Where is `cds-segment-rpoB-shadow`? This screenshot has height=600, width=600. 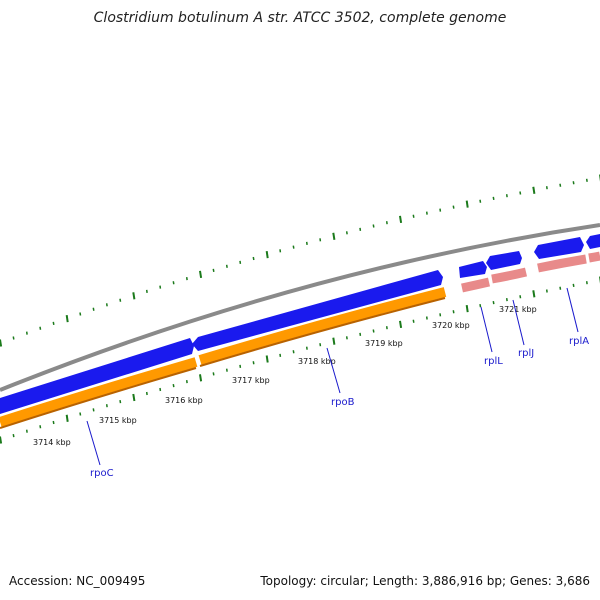 cds-segment-rpoB-shadow is located at coordinates (322, 332).